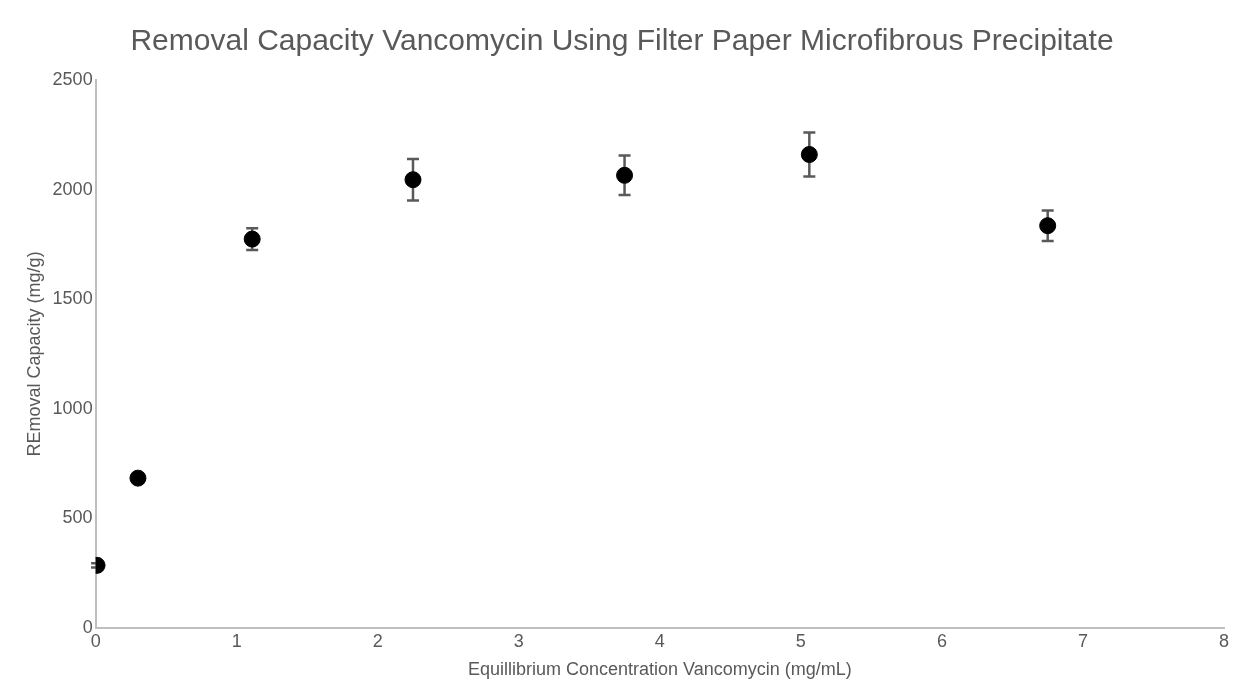  Describe the element at coordinates (72, 407) in the screenshot. I see `y-tick-label: 1000` at that location.